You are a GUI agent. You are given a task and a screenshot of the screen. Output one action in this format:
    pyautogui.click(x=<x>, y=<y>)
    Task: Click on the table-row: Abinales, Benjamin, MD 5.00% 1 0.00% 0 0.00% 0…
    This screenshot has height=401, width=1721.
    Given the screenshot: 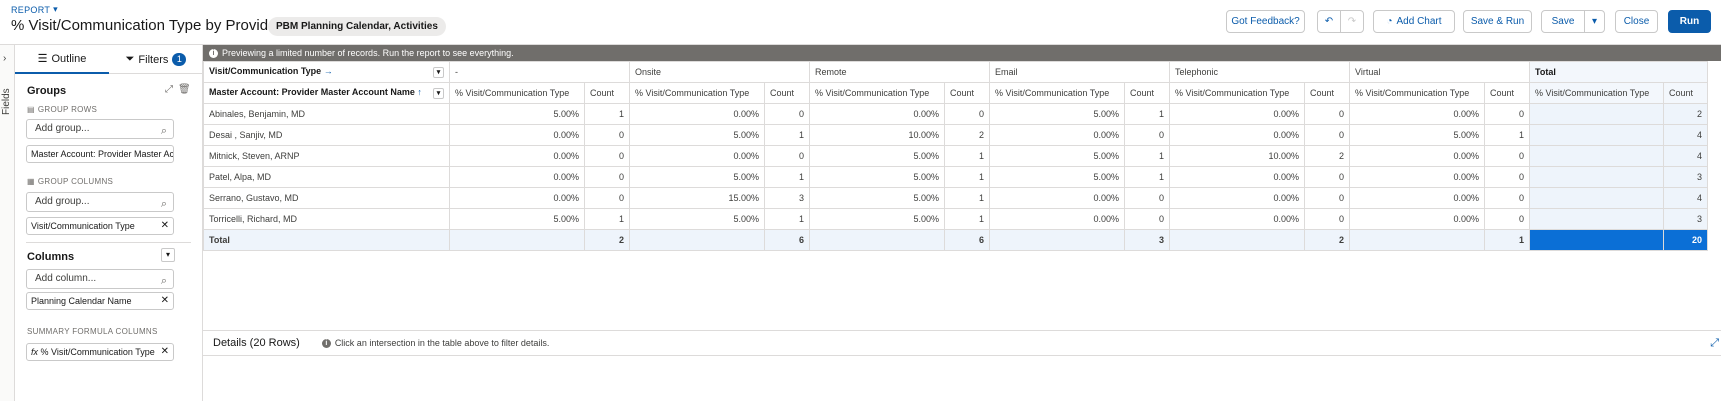 What is the action you would take?
    pyautogui.click(x=955, y=114)
    